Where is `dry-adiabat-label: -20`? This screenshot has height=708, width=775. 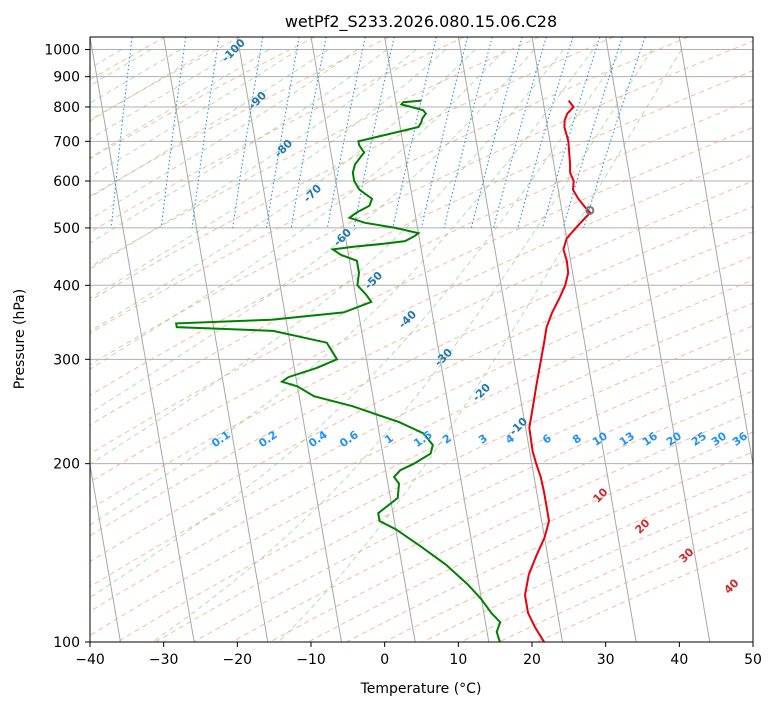 dry-adiabat-label: -20 is located at coordinates (481, 392).